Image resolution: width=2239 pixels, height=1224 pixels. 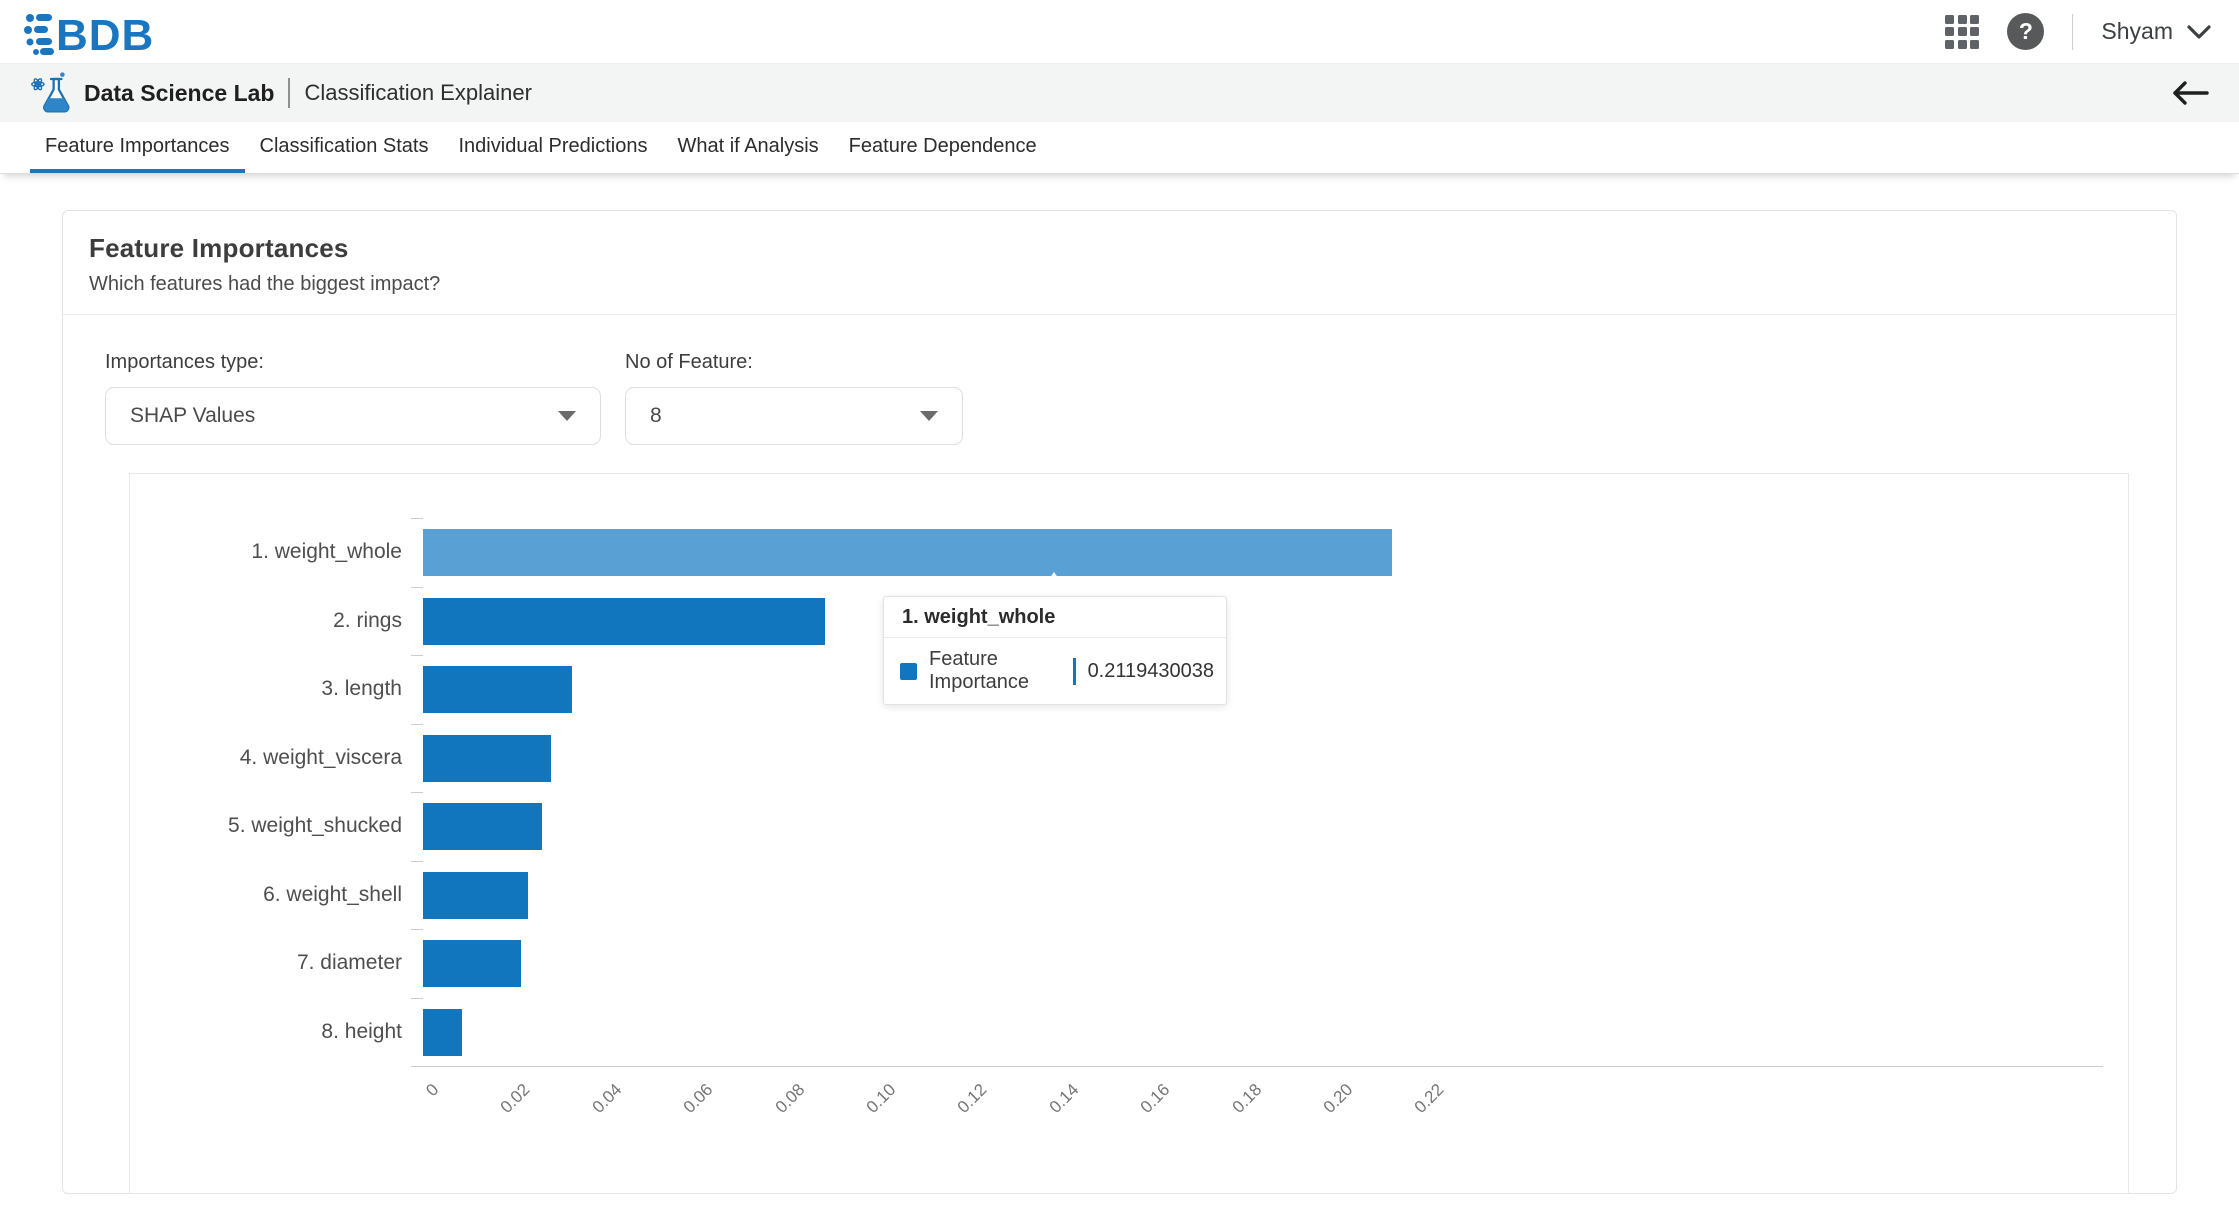 I want to click on x-axis-tick-label: 0.08, so click(x=790, y=1098).